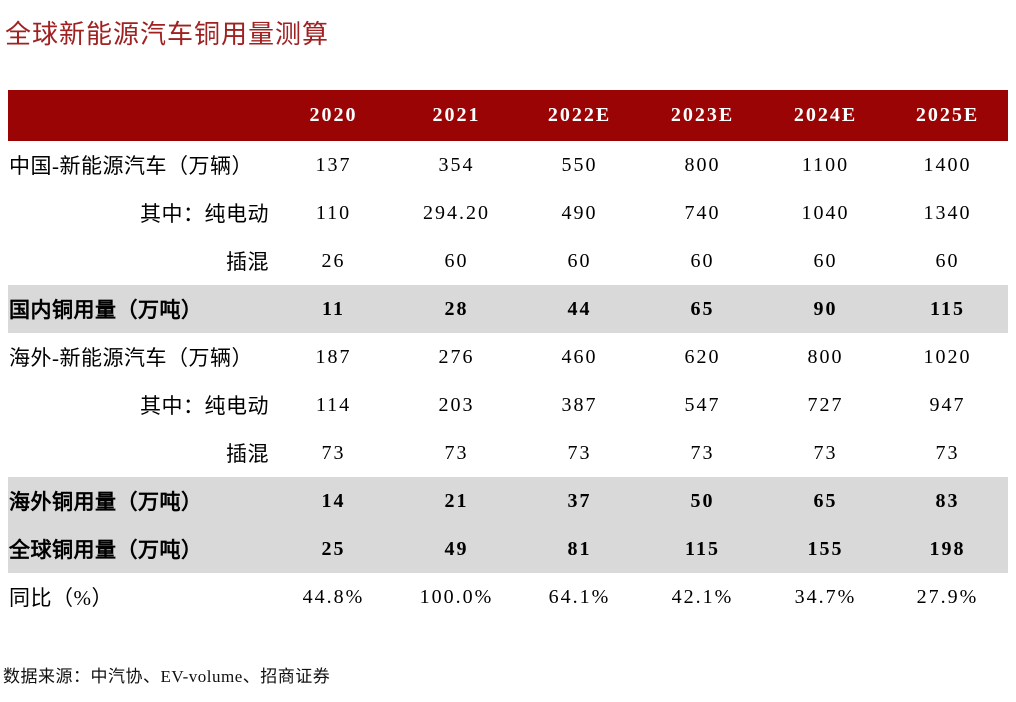 Image resolution: width=1016 pixels, height=702 pixels. What do you see at coordinates (947, 404) in the screenshot?
I see `cell-value: 947` at bounding box center [947, 404].